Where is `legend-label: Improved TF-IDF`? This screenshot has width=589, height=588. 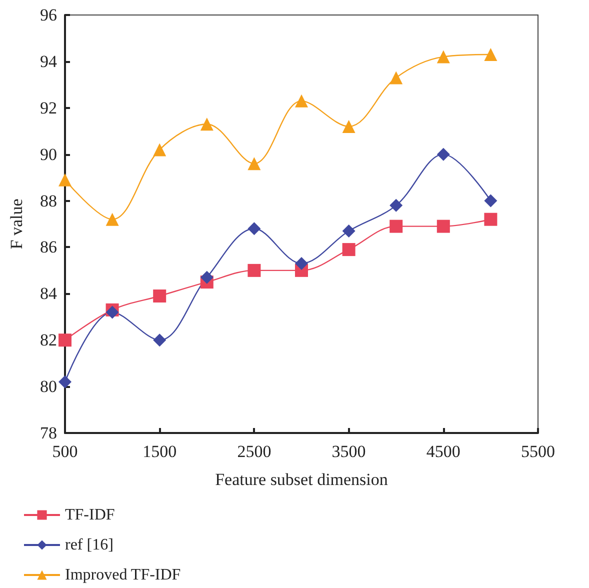 legend-label: Improved TF-IDF is located at coordinates (123, 575).